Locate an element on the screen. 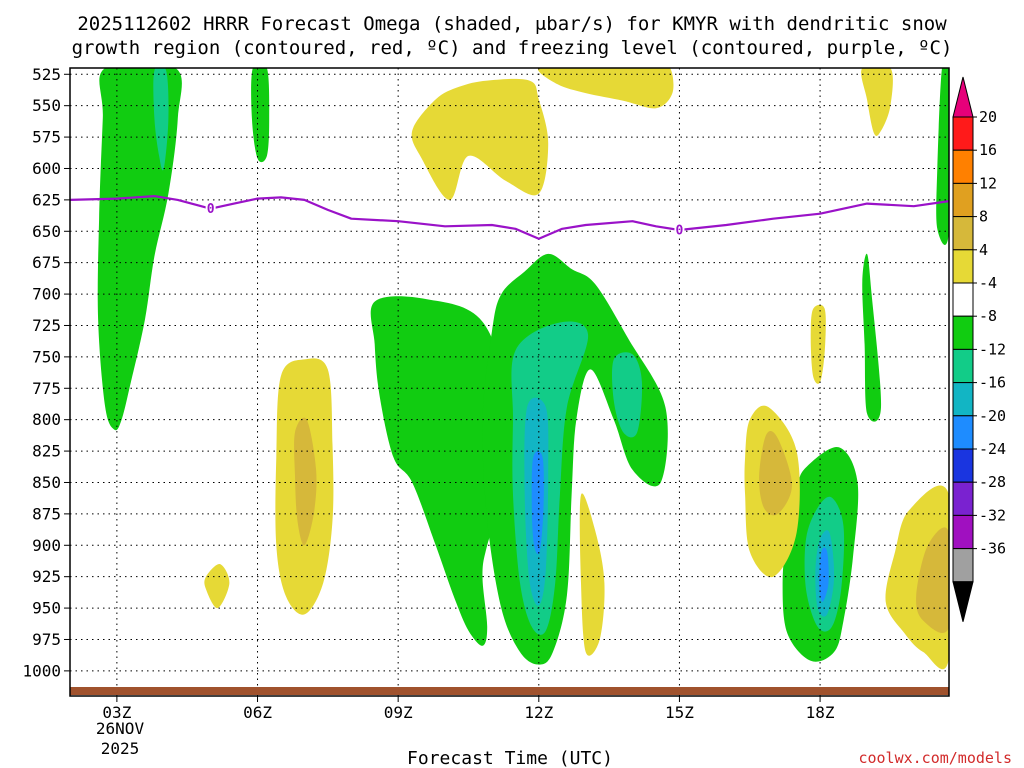 The width and height of the screenshot is (1024, 768). colorbar-tick-label-1: 16 is located at coordinates (988, 150).